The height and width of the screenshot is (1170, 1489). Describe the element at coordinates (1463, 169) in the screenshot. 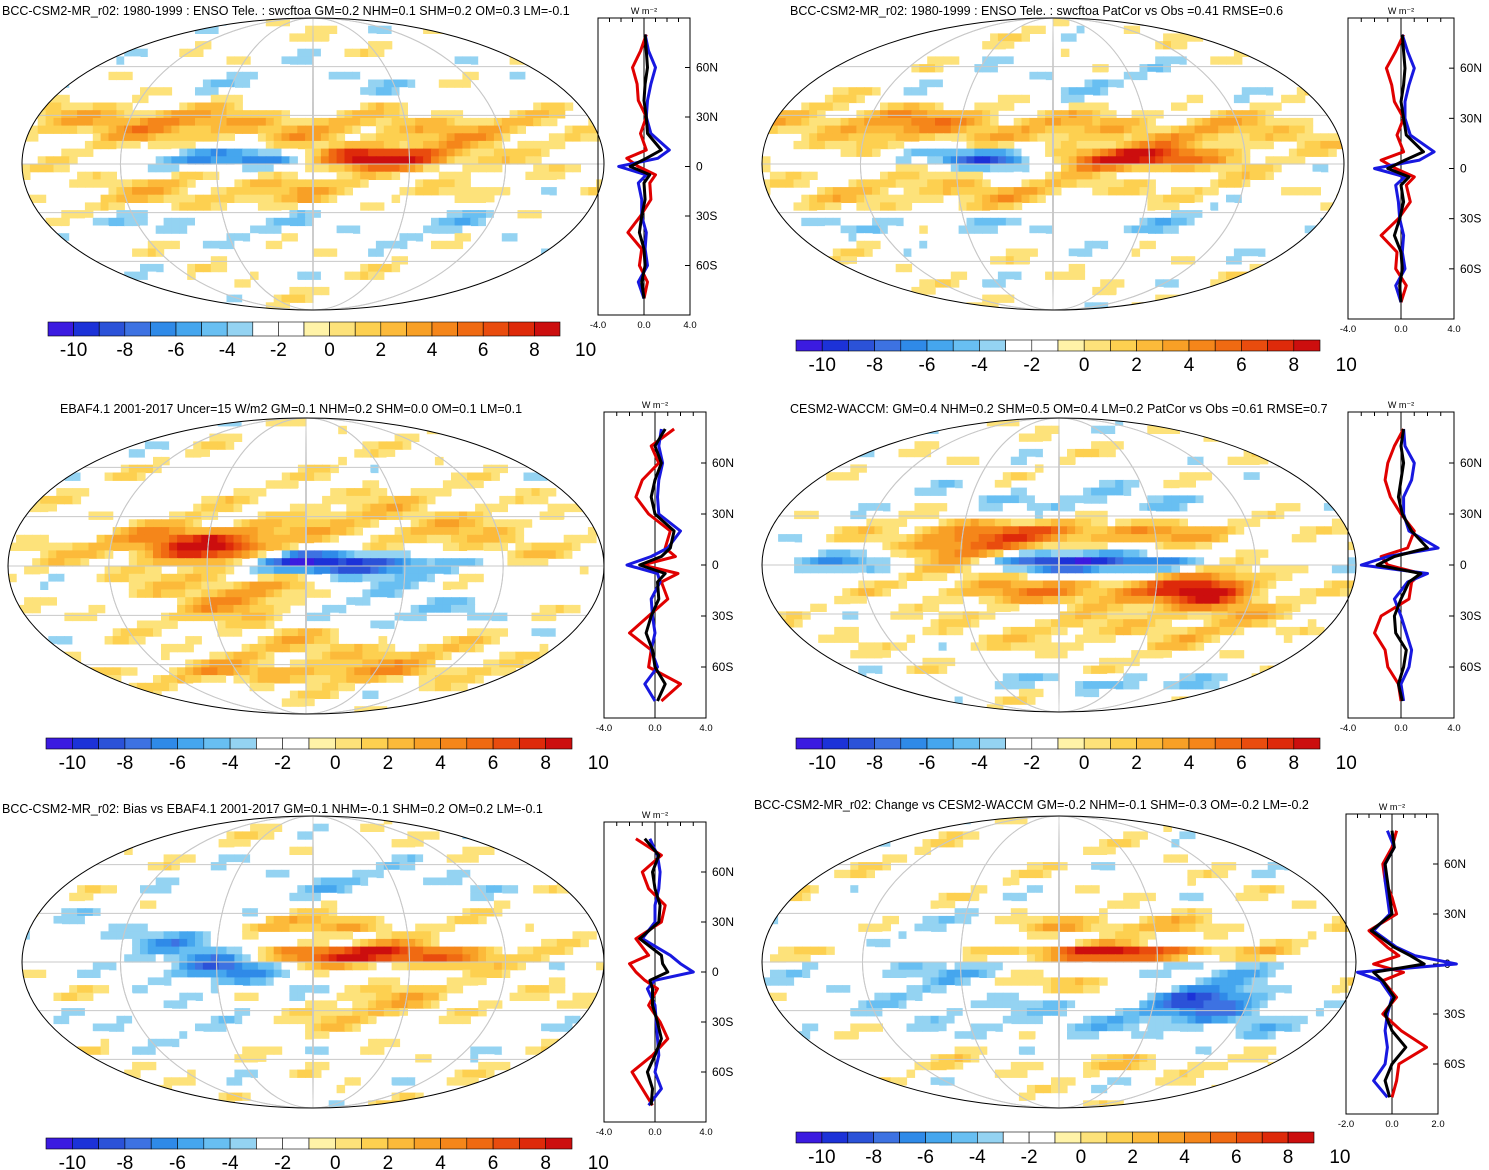

I see `lat-tick-label: 0` at that location.